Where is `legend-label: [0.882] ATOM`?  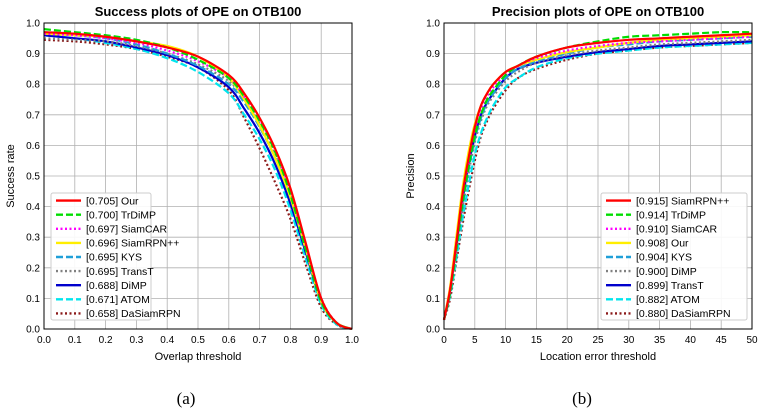 legend-label: [0.882] ATOM is located at coordinates (668, 300).